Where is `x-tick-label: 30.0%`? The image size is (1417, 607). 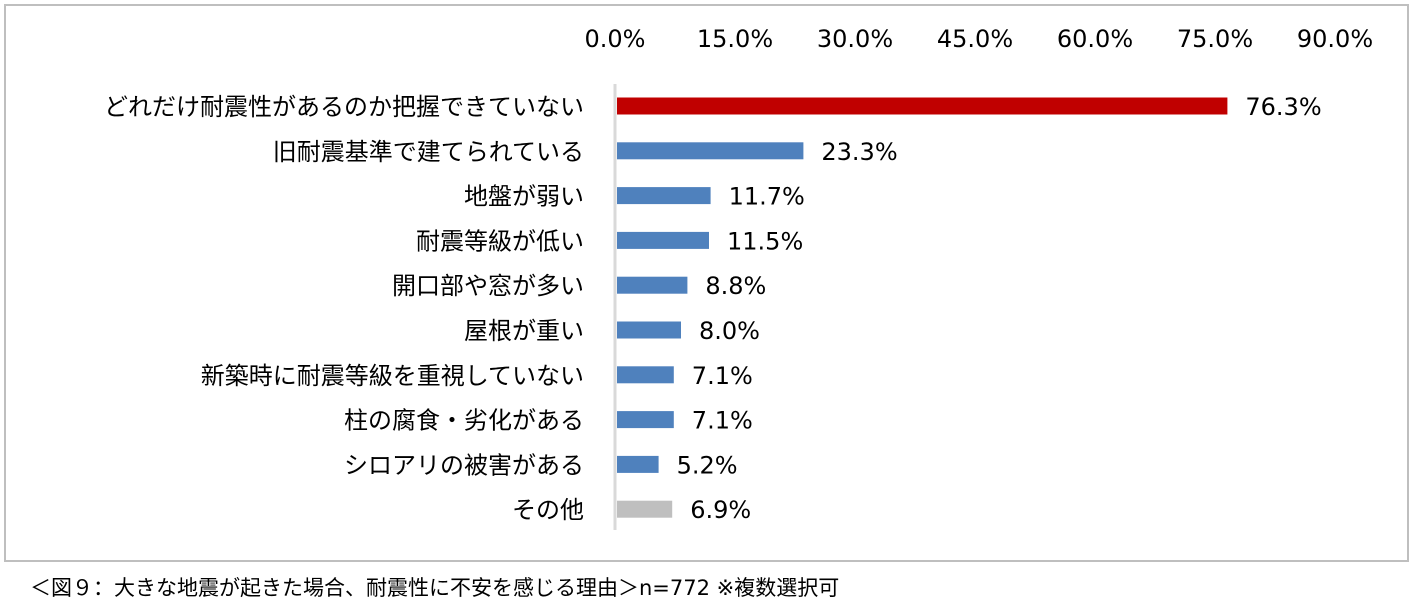 x-tick-label: 30.0% is located at coordinates (855, 39).